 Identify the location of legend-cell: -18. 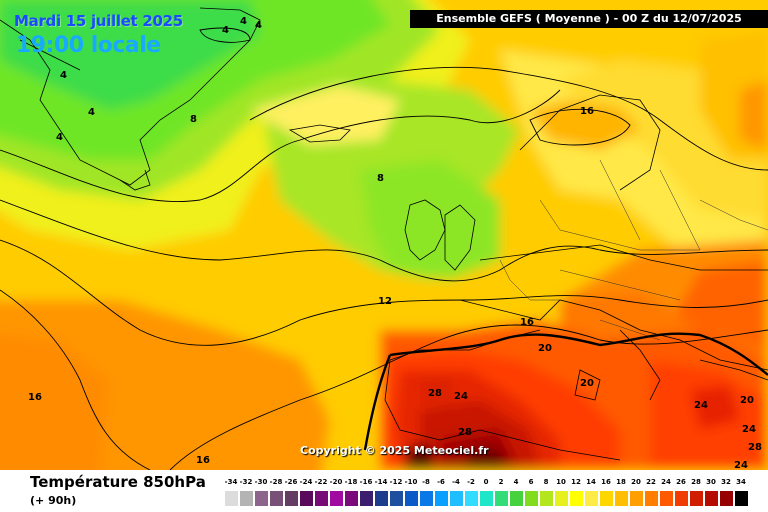
(351, 493).